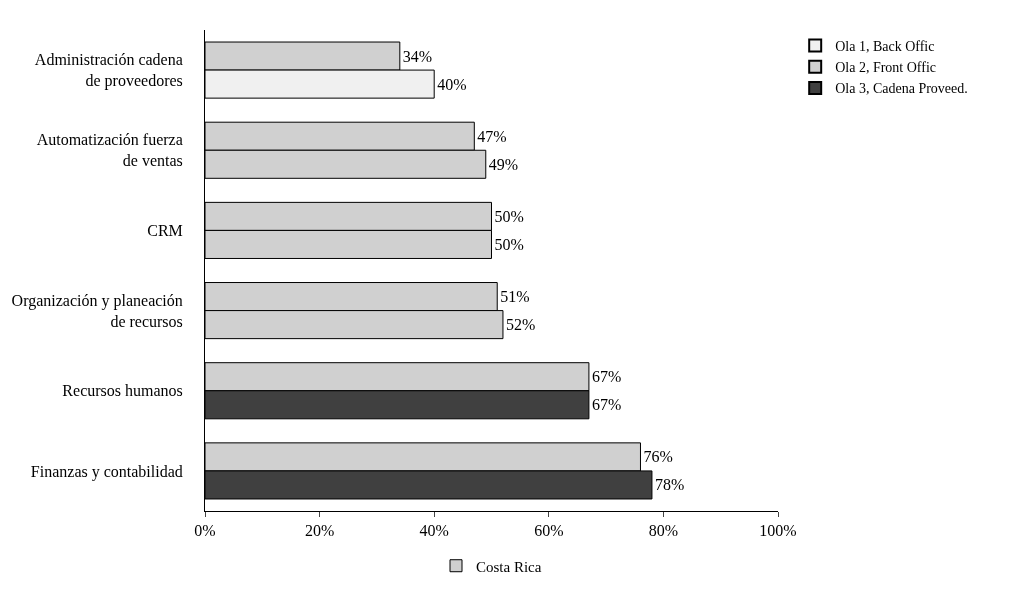  I want to click on data-label: 40%, so click(452, 84).